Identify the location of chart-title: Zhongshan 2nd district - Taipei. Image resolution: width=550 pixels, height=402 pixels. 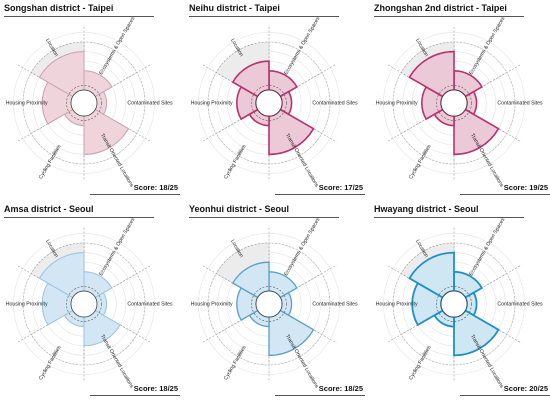
(440, 8).